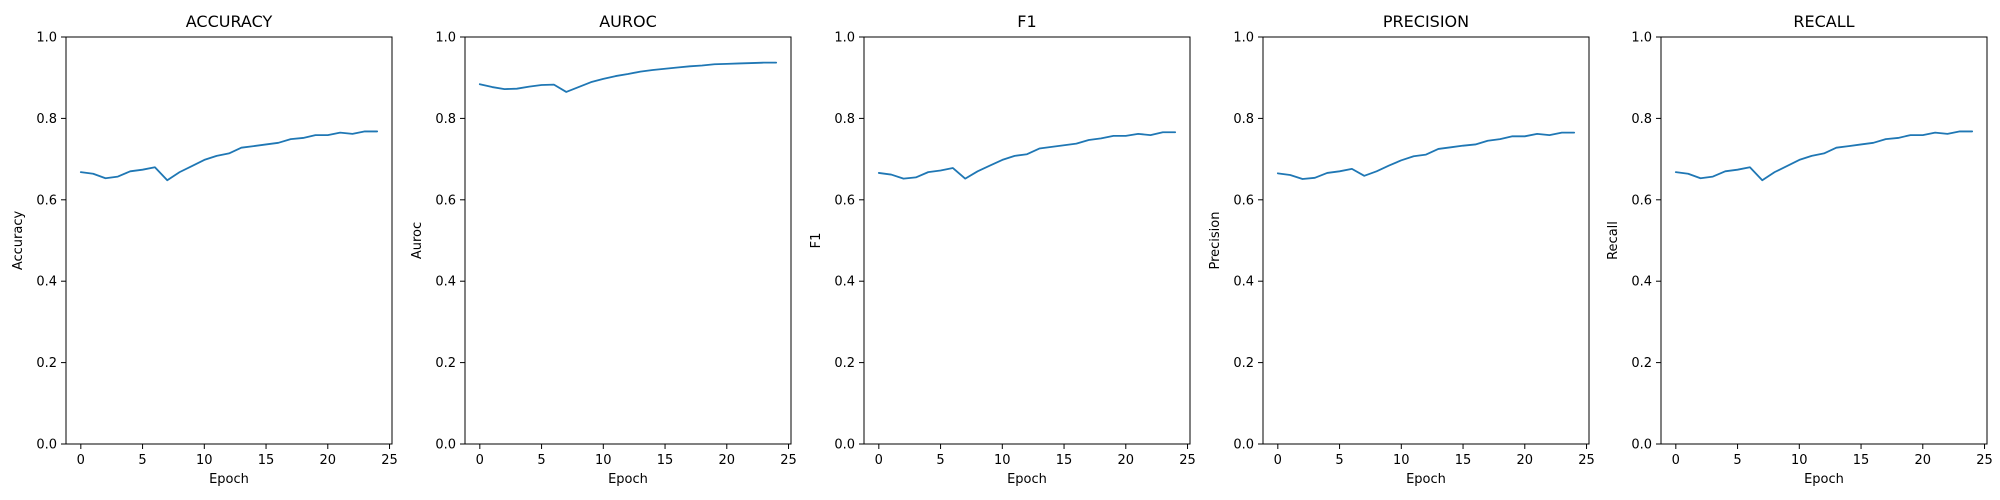 This screenshot has height=500, width=2000. Describe the element at coordinates (46, 363) in the screenshot. I see `accuracy-ytick-label: 0.2` at that location.